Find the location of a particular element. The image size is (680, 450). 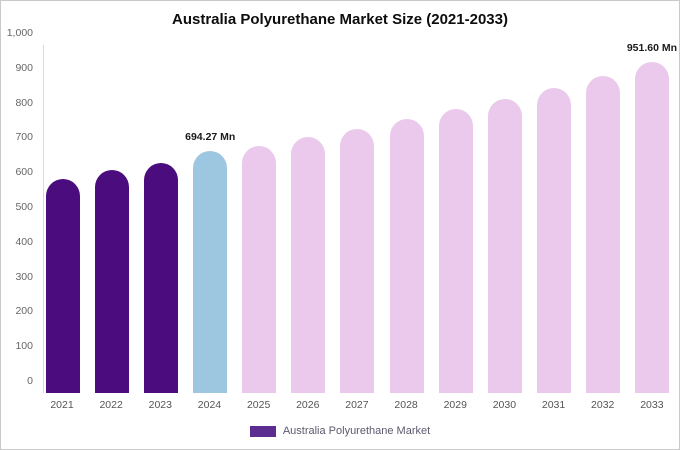

bar-2025 is located at coordinates (259, 269).